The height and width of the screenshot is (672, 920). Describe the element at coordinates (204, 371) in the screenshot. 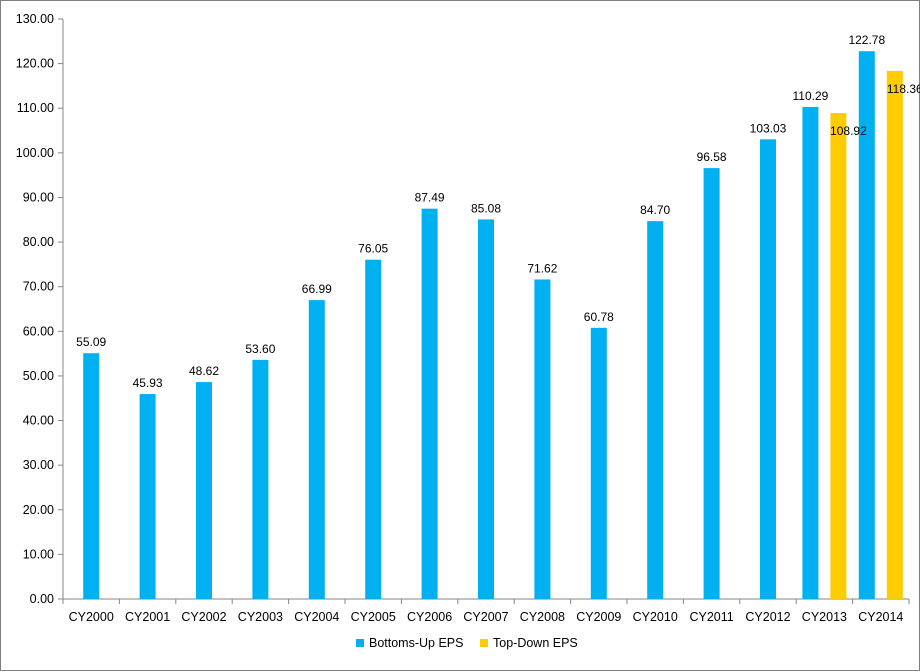

I see `bottoms-up-eps-data-label: 48.62` at that location.